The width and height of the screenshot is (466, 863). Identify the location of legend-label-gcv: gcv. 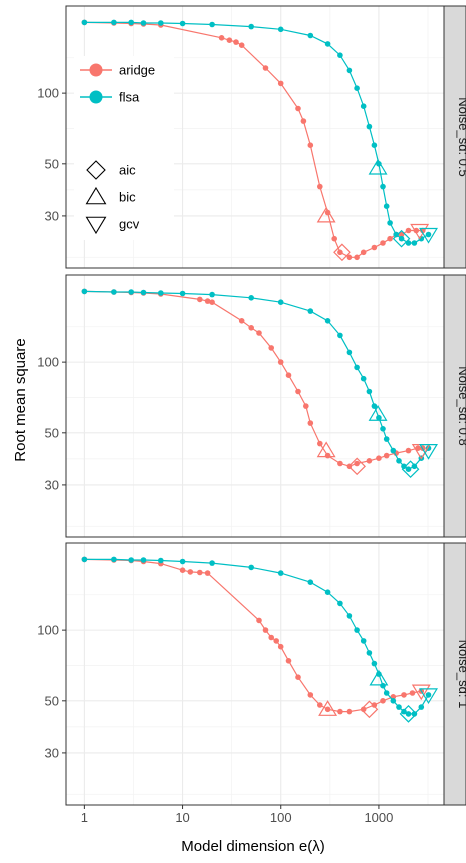
(129, 224).